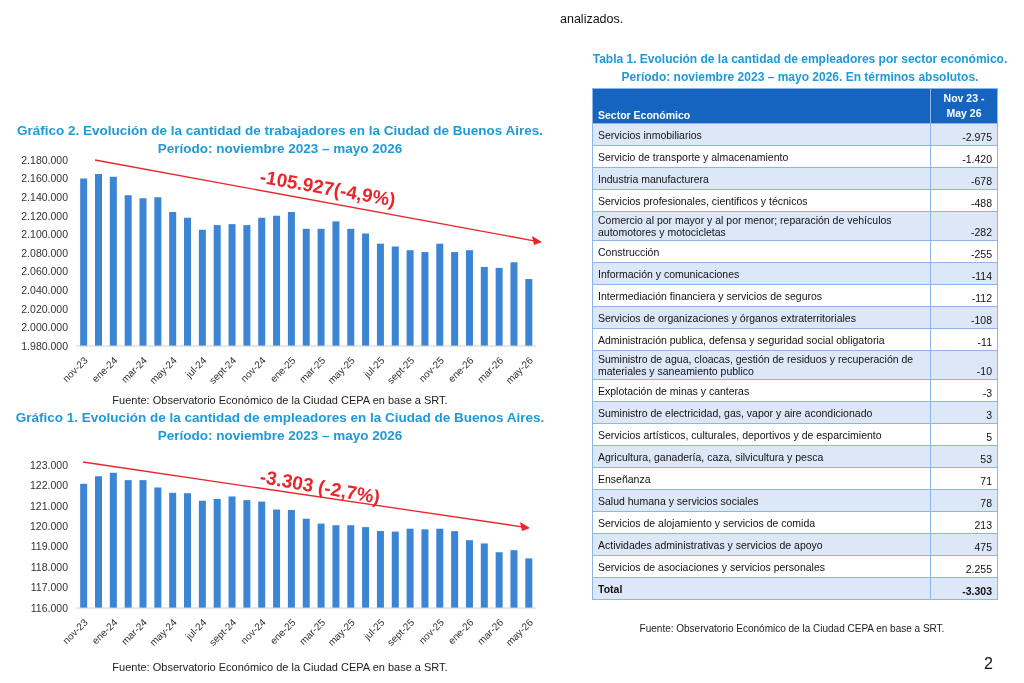 Image resolution: width=1024 pixels, height=683 pixels. Describe the element at coordinates (761, 390) in the screenshot. I see `category-label: Explotación de minas y canteras` at that location.